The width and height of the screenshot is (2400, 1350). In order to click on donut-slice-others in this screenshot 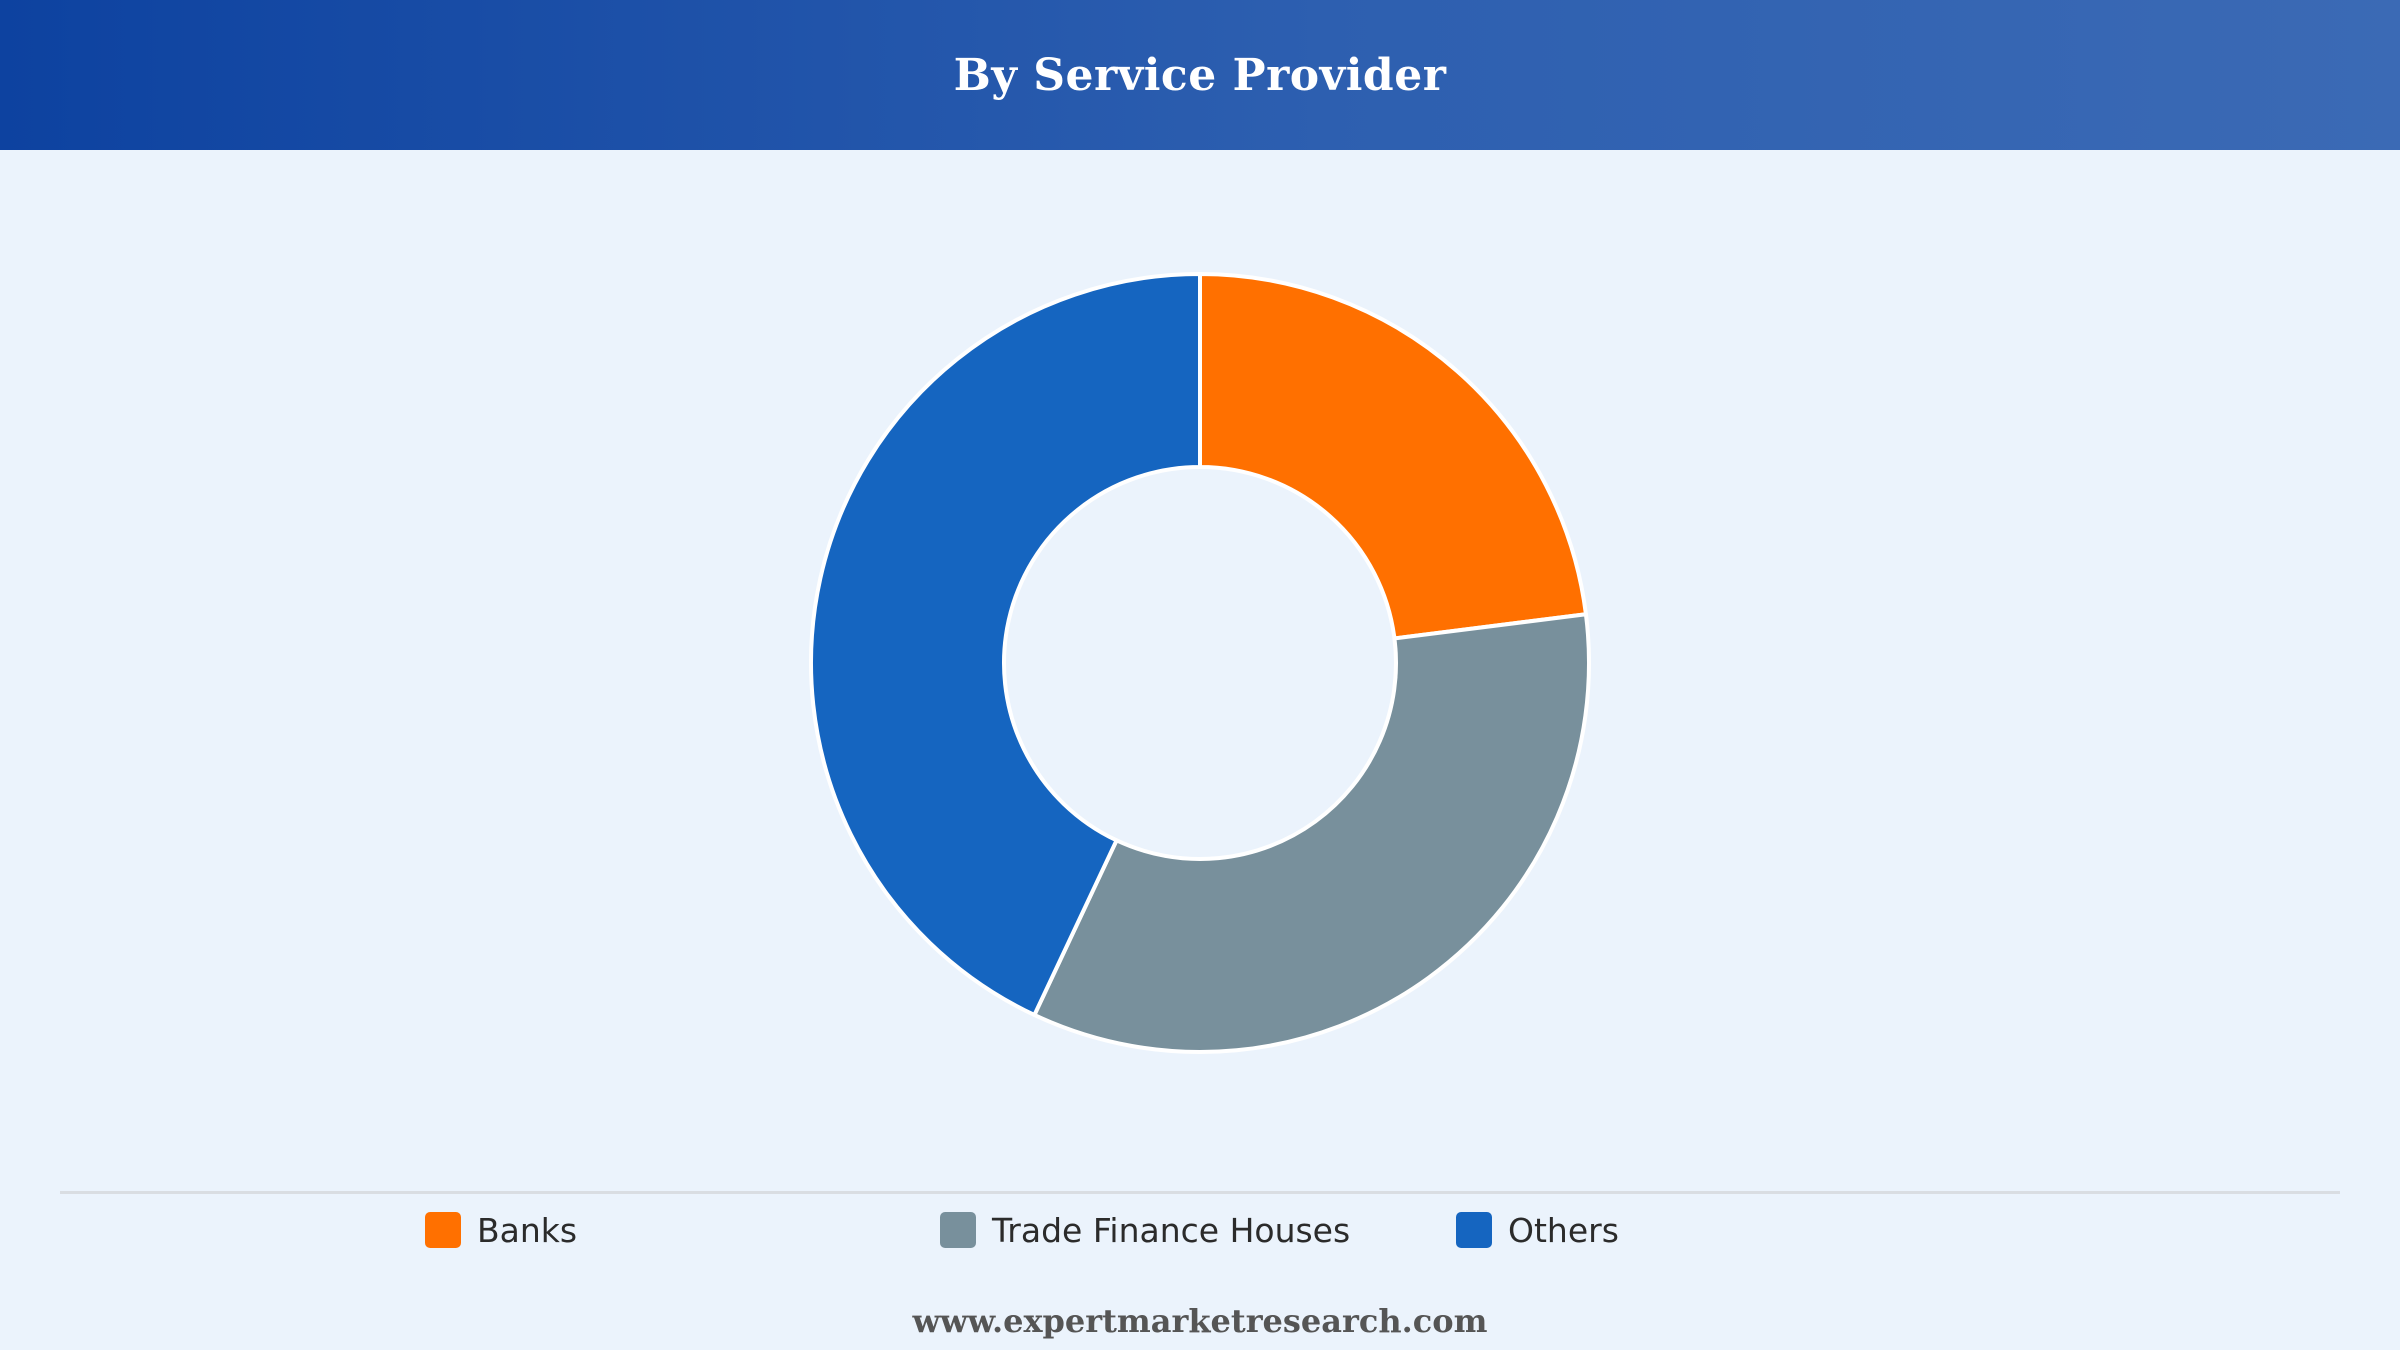, I will do `click(1005, 644)`.